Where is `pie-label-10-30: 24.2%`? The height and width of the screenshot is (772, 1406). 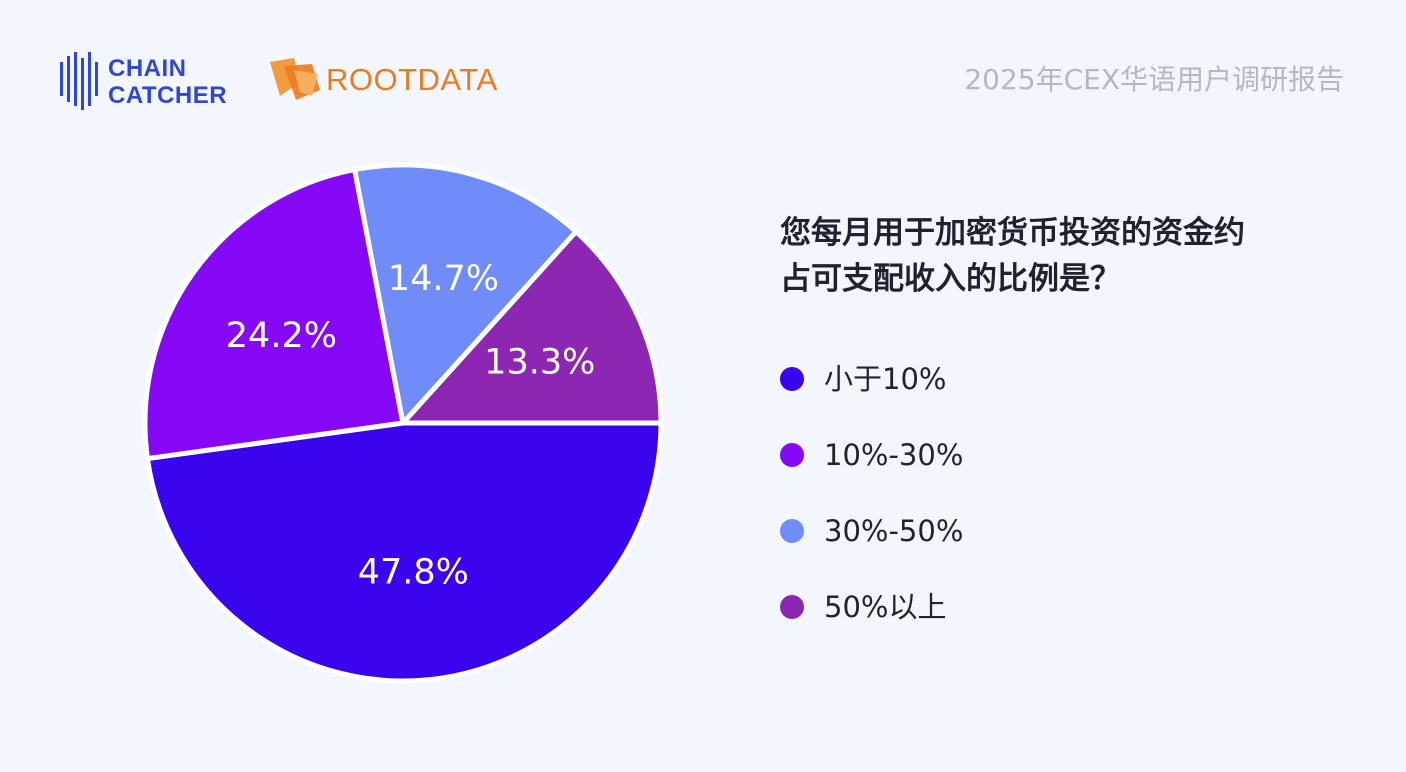 pie-label-10-30: 24.2% is located at coordinates (281, 336).